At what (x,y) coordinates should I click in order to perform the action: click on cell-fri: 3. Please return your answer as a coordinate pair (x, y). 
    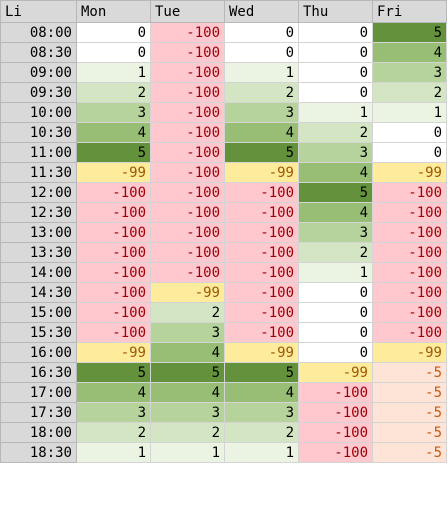
    Looking at the image, I should click on (409, 72).